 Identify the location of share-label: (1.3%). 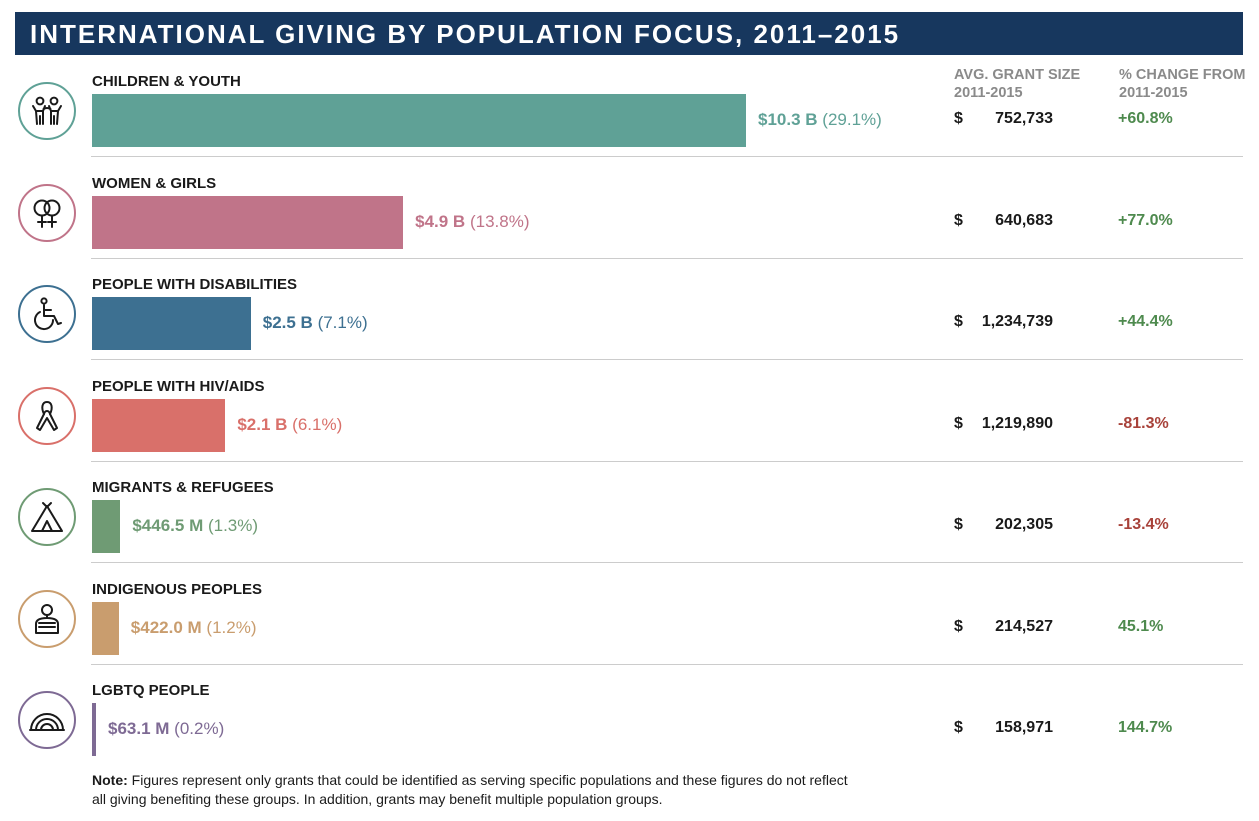
(233, 525).